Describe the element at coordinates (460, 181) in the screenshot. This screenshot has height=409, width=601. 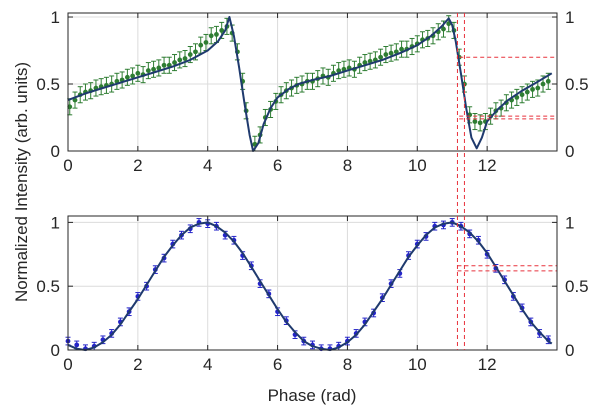
I see `shared-vertical-reference-lines` at that location.